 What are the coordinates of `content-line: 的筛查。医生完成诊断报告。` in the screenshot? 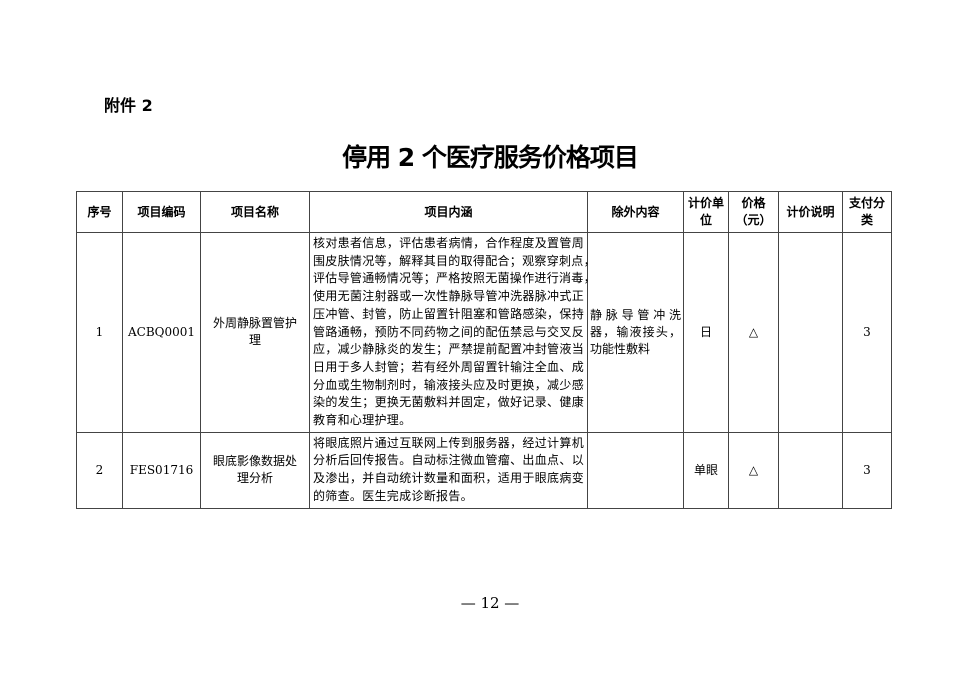 It's located at (393, 495).